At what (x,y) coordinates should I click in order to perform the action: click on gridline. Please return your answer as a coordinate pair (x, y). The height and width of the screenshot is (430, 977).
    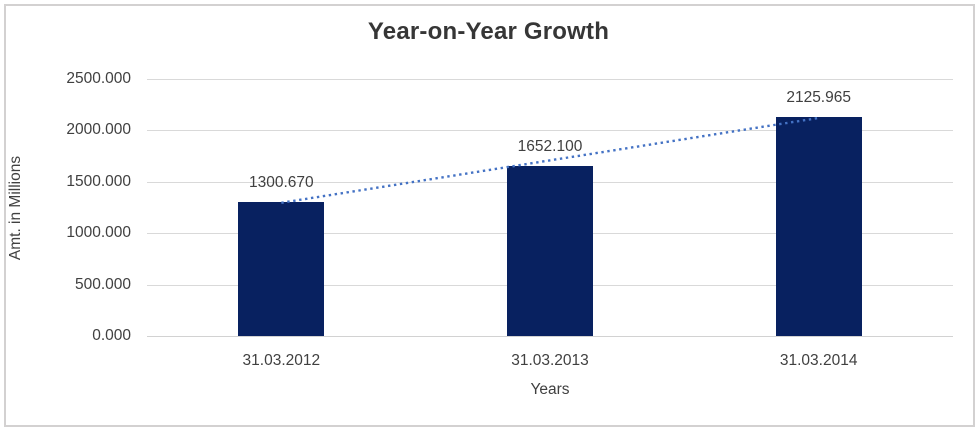
    Looking at the image, I should click on (550, 79).